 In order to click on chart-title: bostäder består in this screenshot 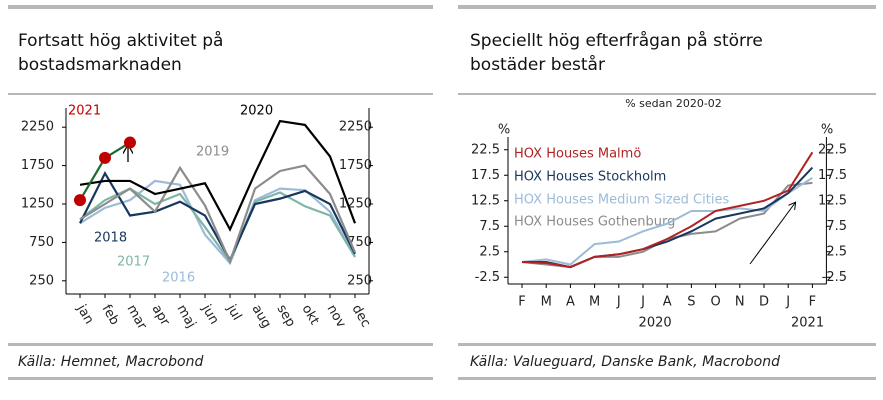, I will do `click(537, 64)`.